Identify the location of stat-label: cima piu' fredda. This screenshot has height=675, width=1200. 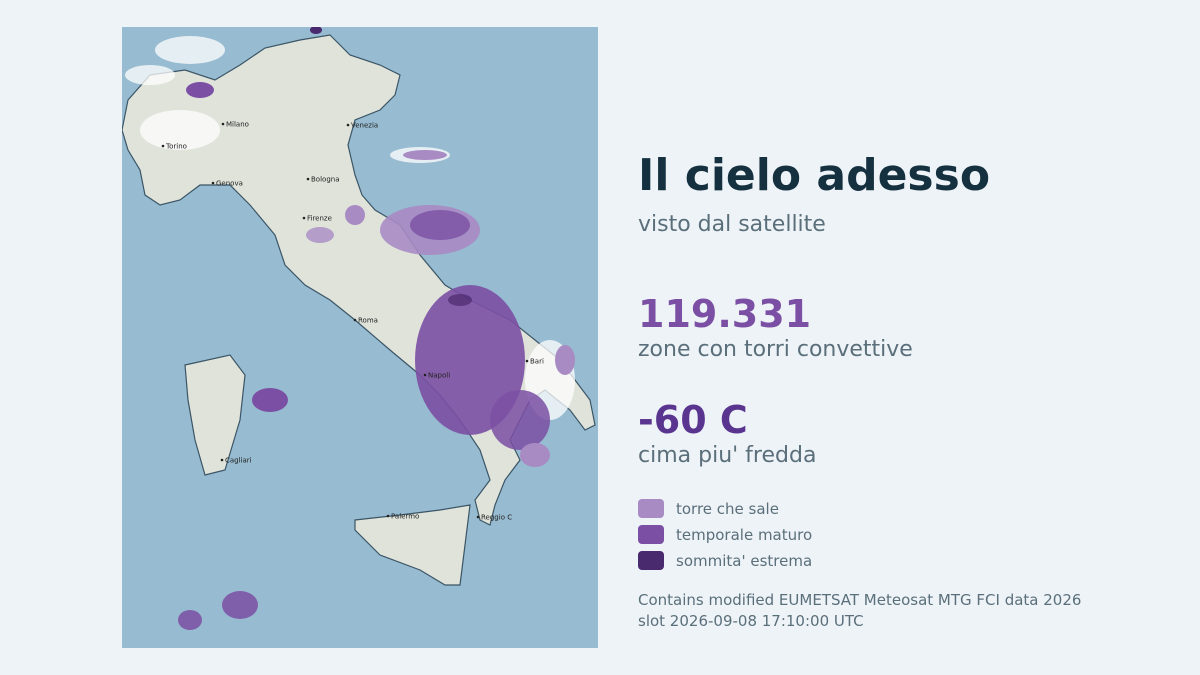
(727, 455).